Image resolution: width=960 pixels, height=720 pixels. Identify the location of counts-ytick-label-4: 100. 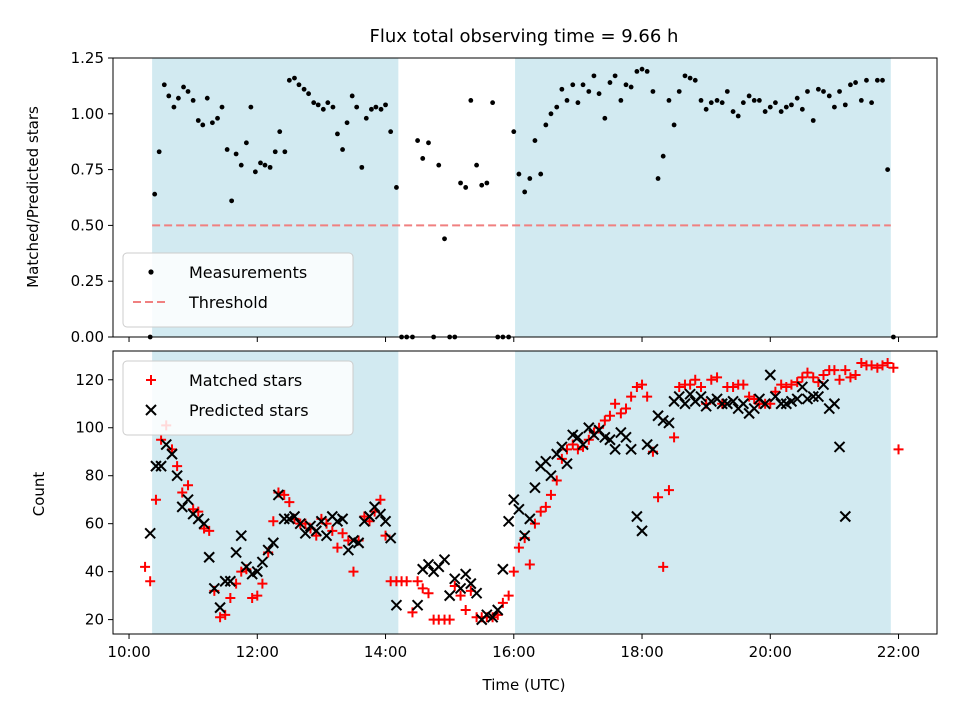
(89, 428).